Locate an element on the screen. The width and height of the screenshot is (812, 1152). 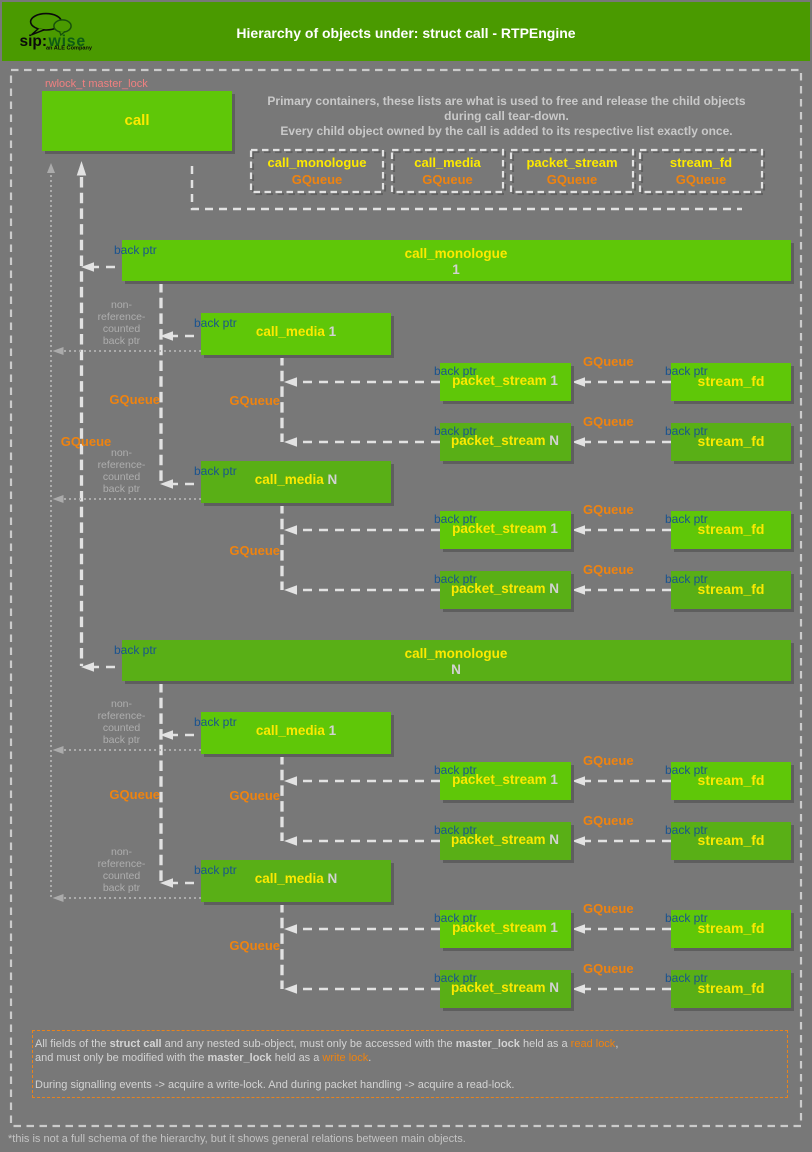
svg-text: sip: is located at coordinates (34, 41).